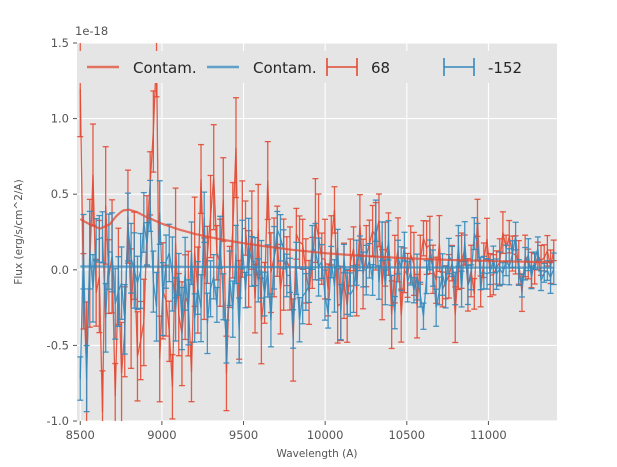  I want to click on legend-entry-1: Contam., so click(262, 68).